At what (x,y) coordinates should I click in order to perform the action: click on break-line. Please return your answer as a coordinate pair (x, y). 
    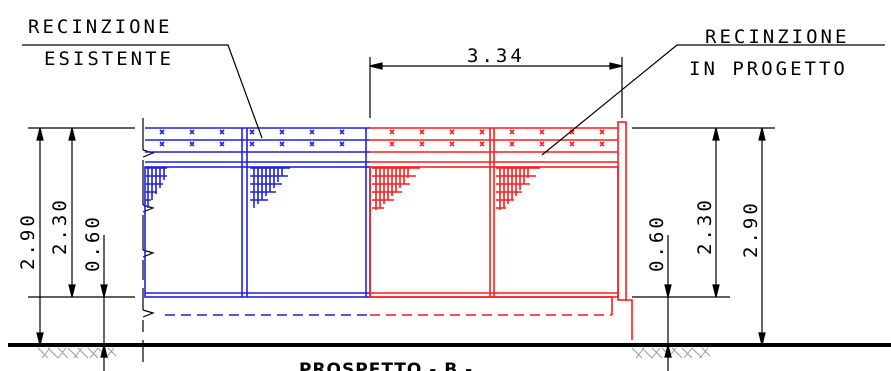
    Looking at the image, I should click on (148, 240).